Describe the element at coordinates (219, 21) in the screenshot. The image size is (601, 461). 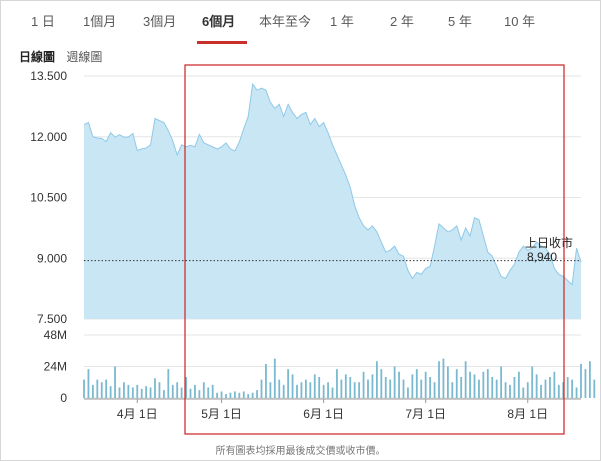
I see `tab-6-month: 6個月` at that location.